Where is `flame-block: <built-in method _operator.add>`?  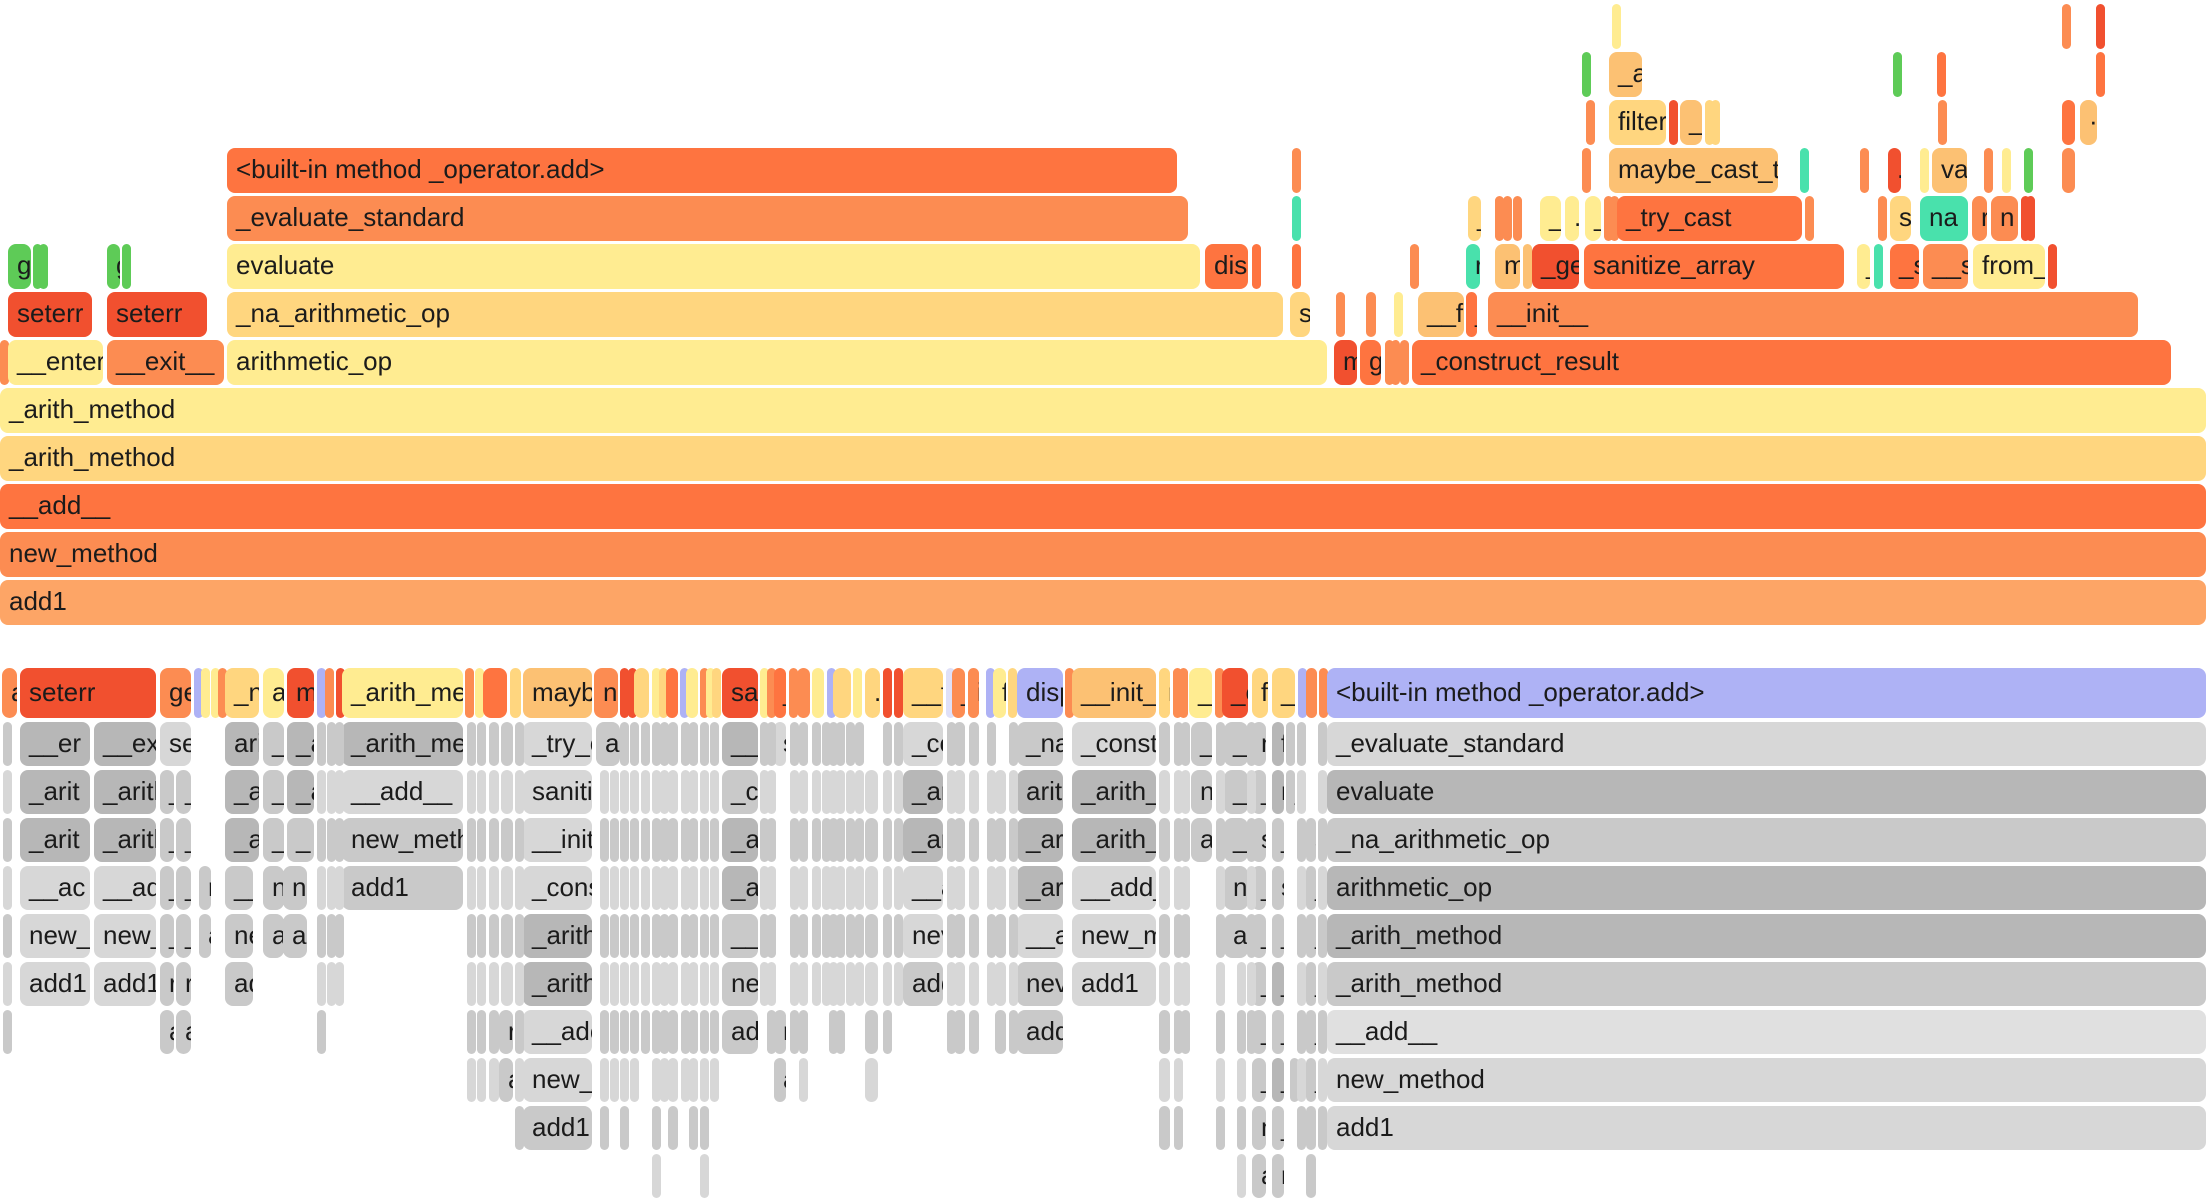
flame-block: <built-in method _operator.add> is located at coordinates (1766, 693).